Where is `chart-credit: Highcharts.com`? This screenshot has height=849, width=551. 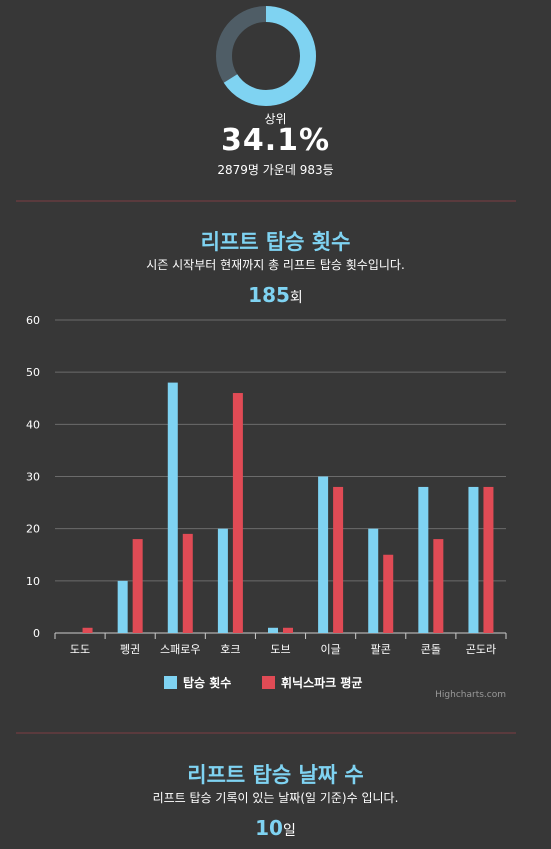
chart-credit: Highcharts.com is located at coordinates (470, 695).